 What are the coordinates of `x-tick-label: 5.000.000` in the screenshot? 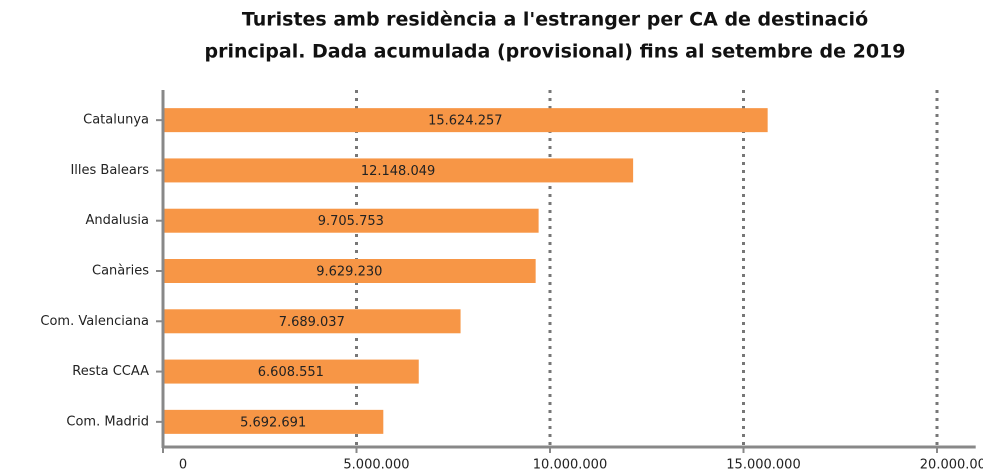 It's located at (376, 465).